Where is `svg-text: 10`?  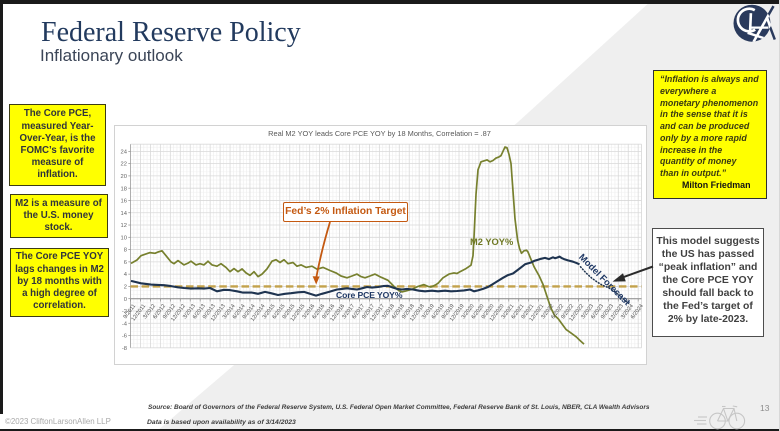
svg-text: 10 is located at coordinates (124, 238).